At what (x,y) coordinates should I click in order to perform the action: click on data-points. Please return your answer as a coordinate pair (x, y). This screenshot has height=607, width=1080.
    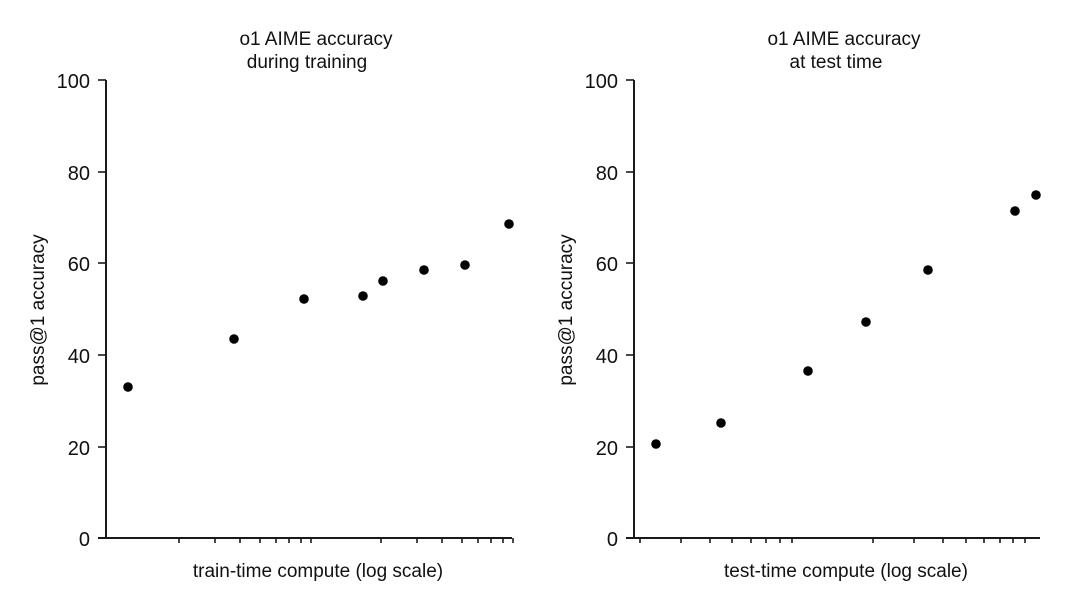
    Looking at the image, I should click on (318, 305).